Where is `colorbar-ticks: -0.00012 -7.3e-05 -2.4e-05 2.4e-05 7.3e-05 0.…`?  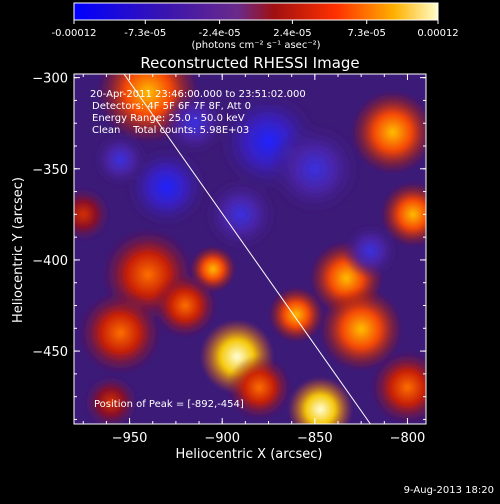 colorbar-ticks: -0.00012 -7.3e-05 -2.4e-05 2.4e-05 7.3e-05 0.… is located at coordinates (255, 29).